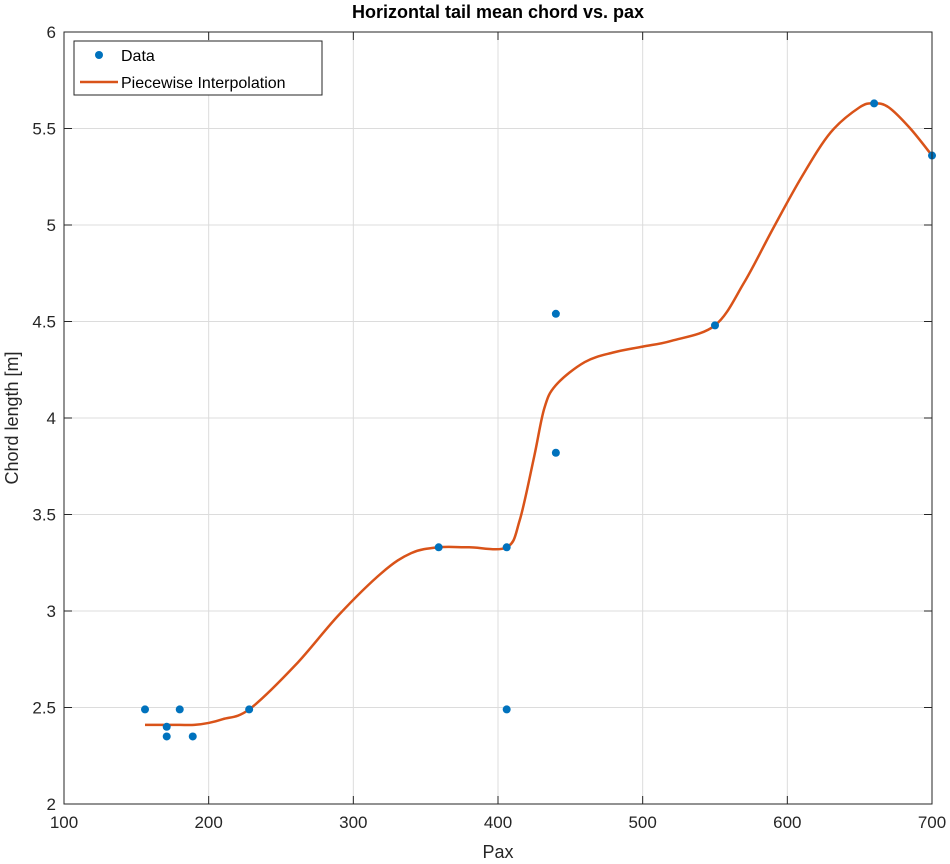 This screenshot has width=950, height=864. I want to click on x-tick-label: 600, so click(787, 822).